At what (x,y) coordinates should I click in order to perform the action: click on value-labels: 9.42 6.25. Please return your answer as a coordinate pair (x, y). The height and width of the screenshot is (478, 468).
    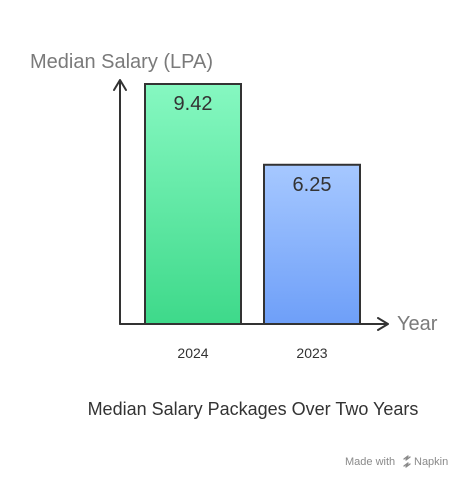
    Looking at the image, I should click on (253, 144).